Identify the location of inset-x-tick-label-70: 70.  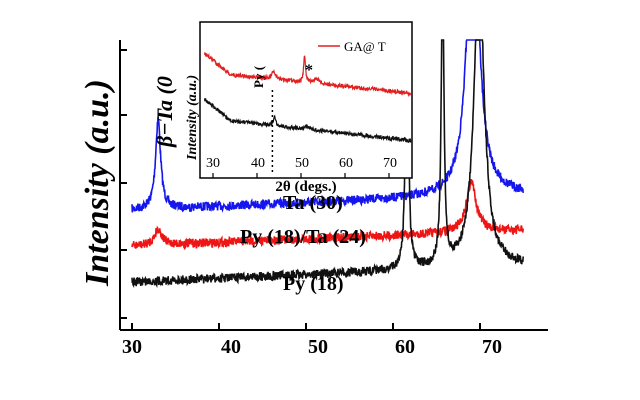
(390, 163).